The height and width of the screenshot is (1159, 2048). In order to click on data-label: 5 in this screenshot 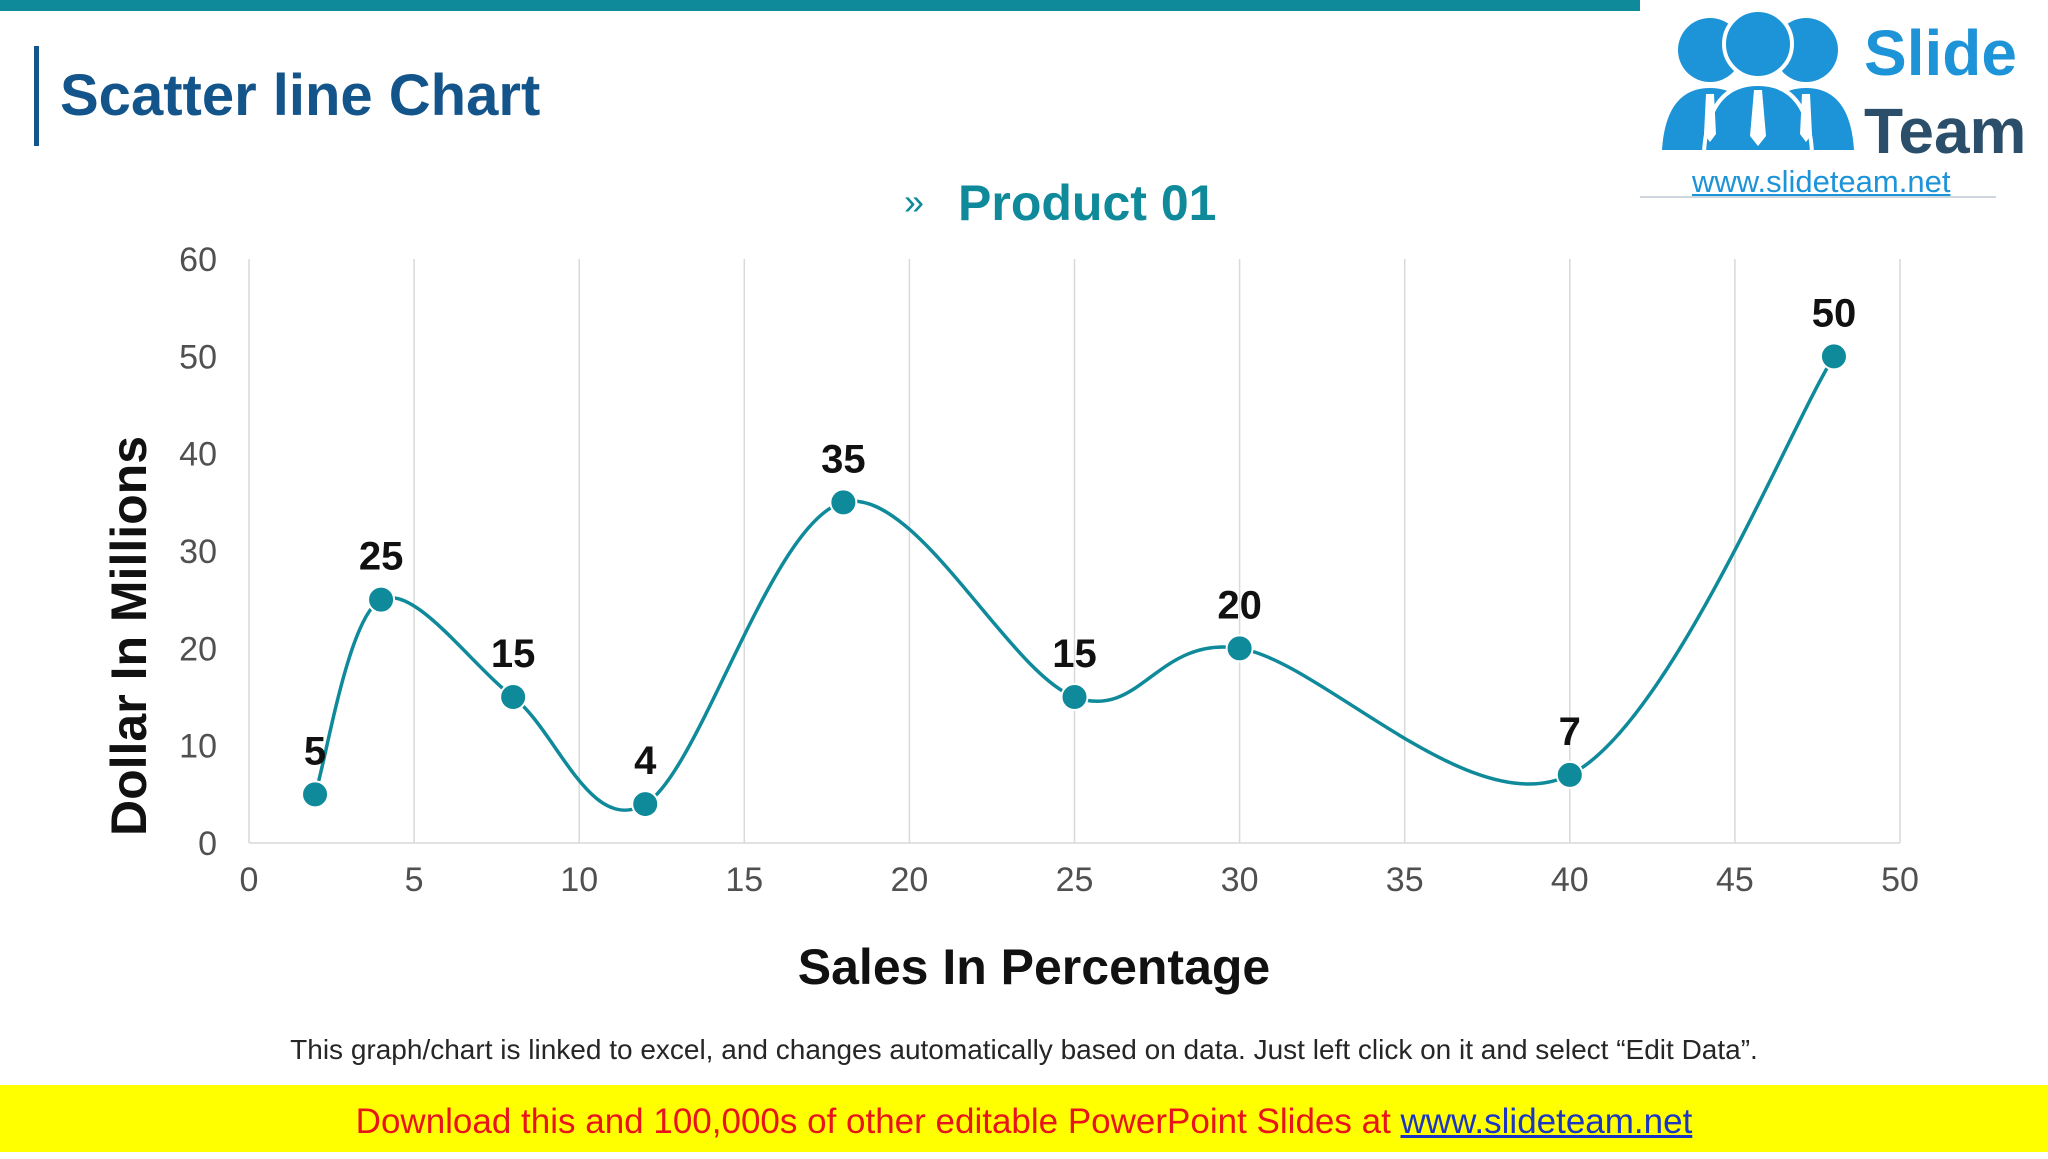, I will do `click(315, 751)`.